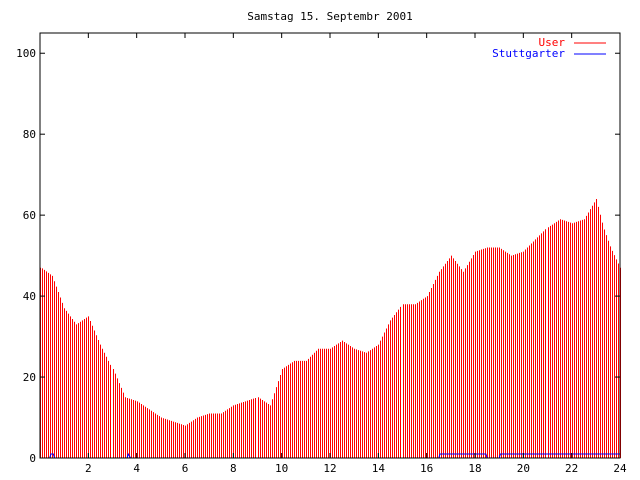 This screenshot has height=480, width=640. I want to click on x-tick-label: 22, so click(571, 468).